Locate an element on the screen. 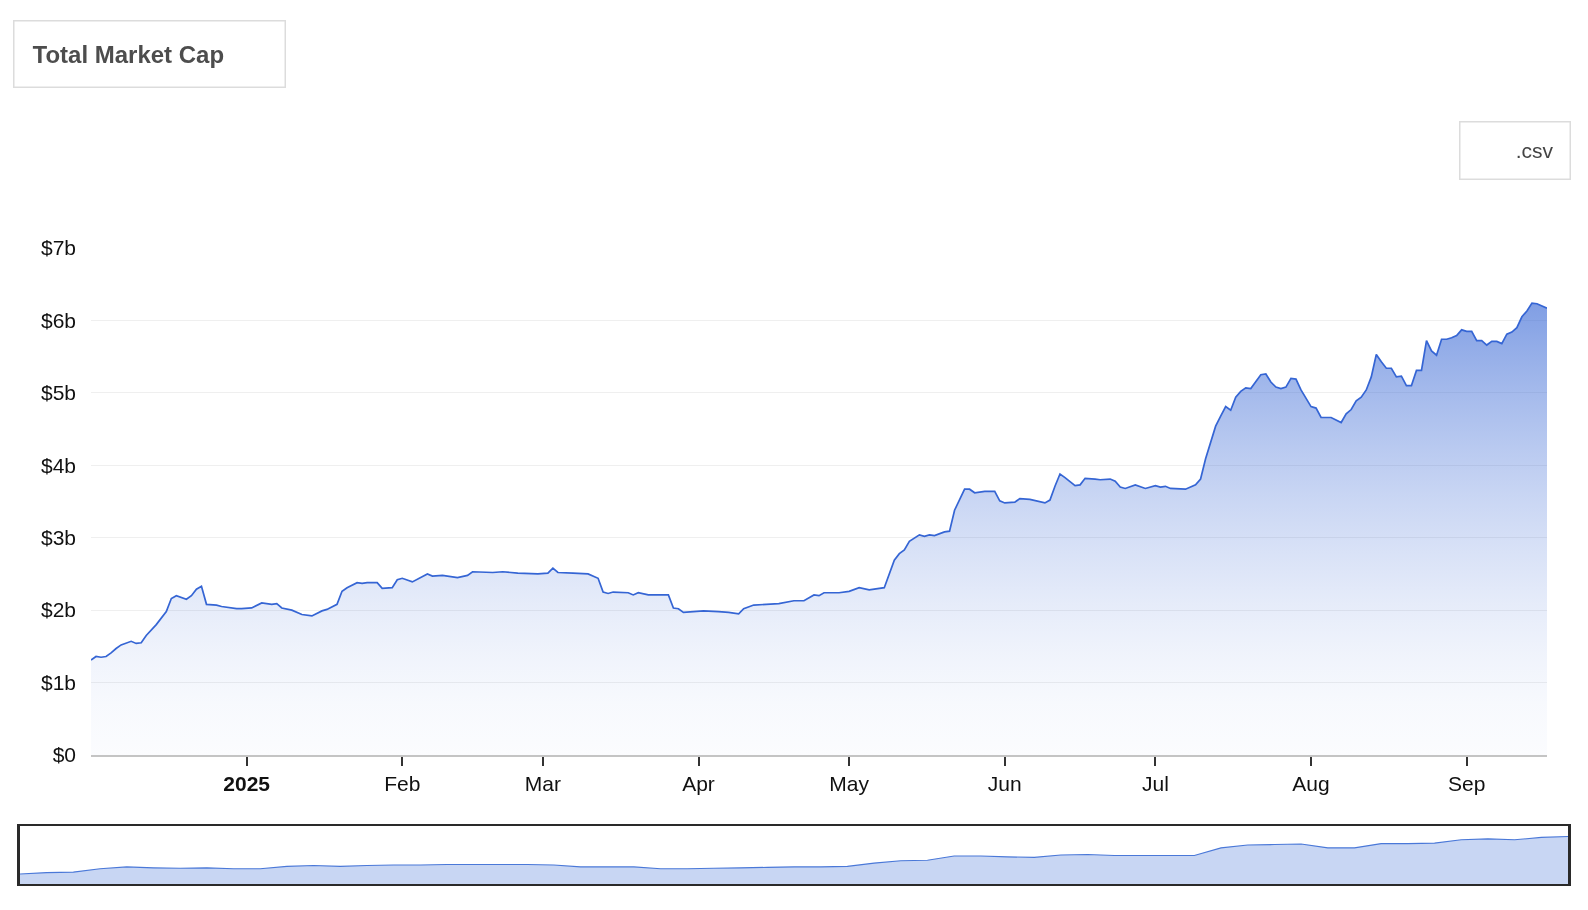  y-tick-label: $0 is located at coordinates (64, 755).